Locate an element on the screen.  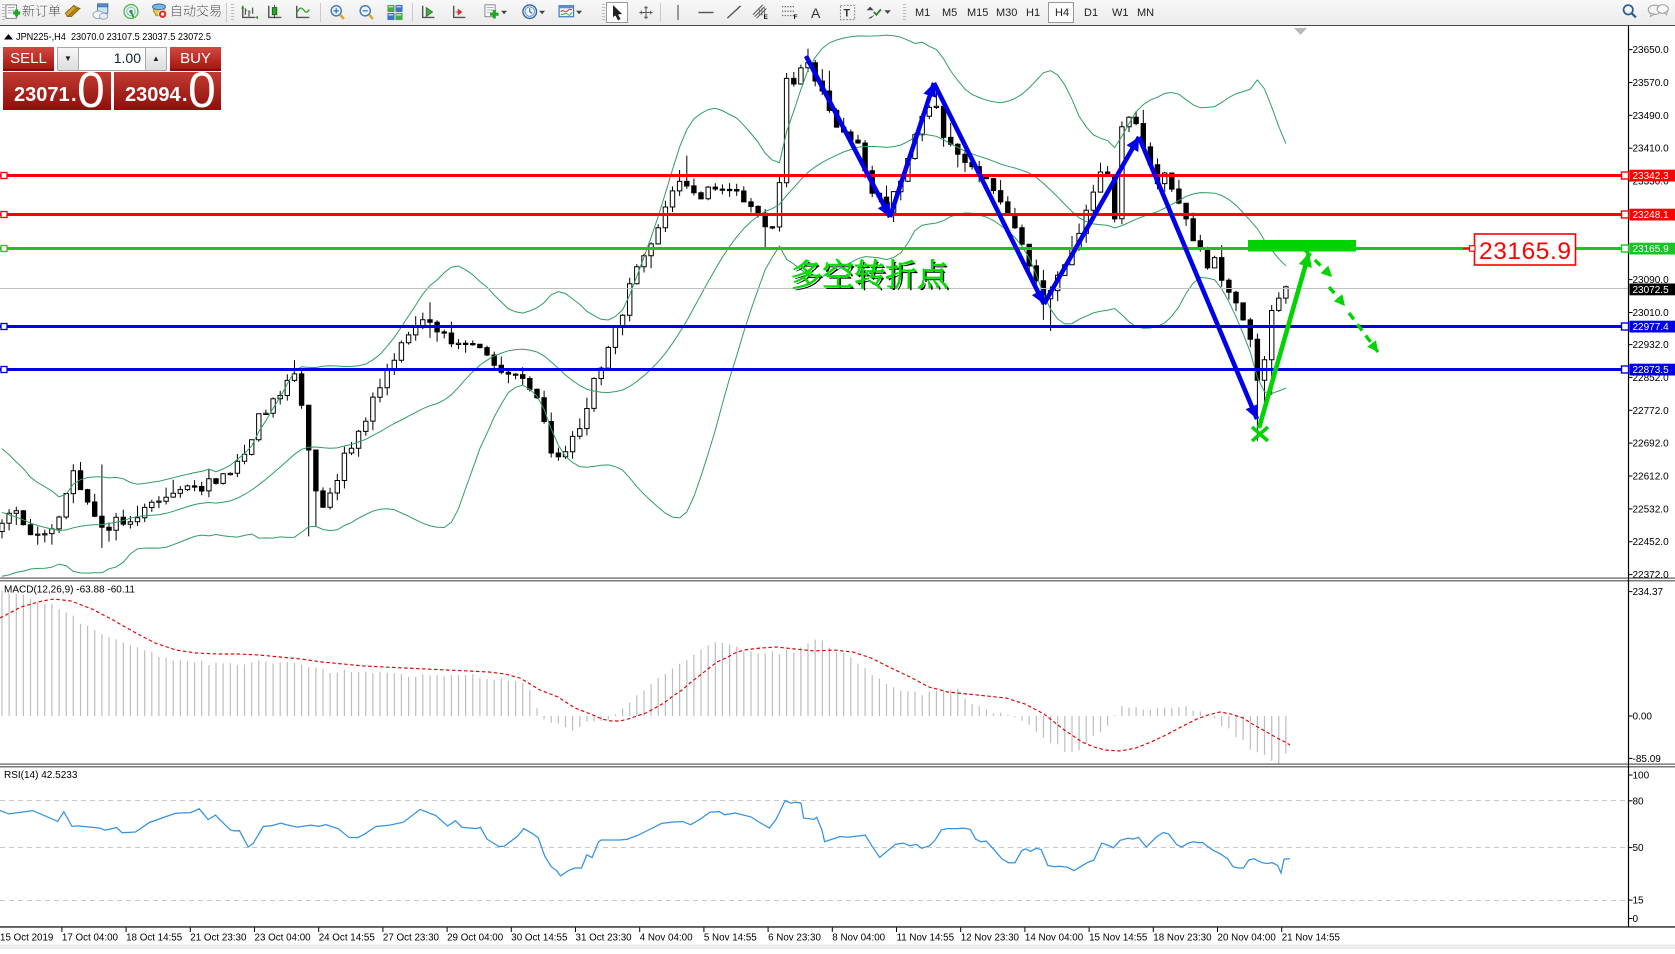
svg-text: 23410.0 is located at coordinates (1651, 149).